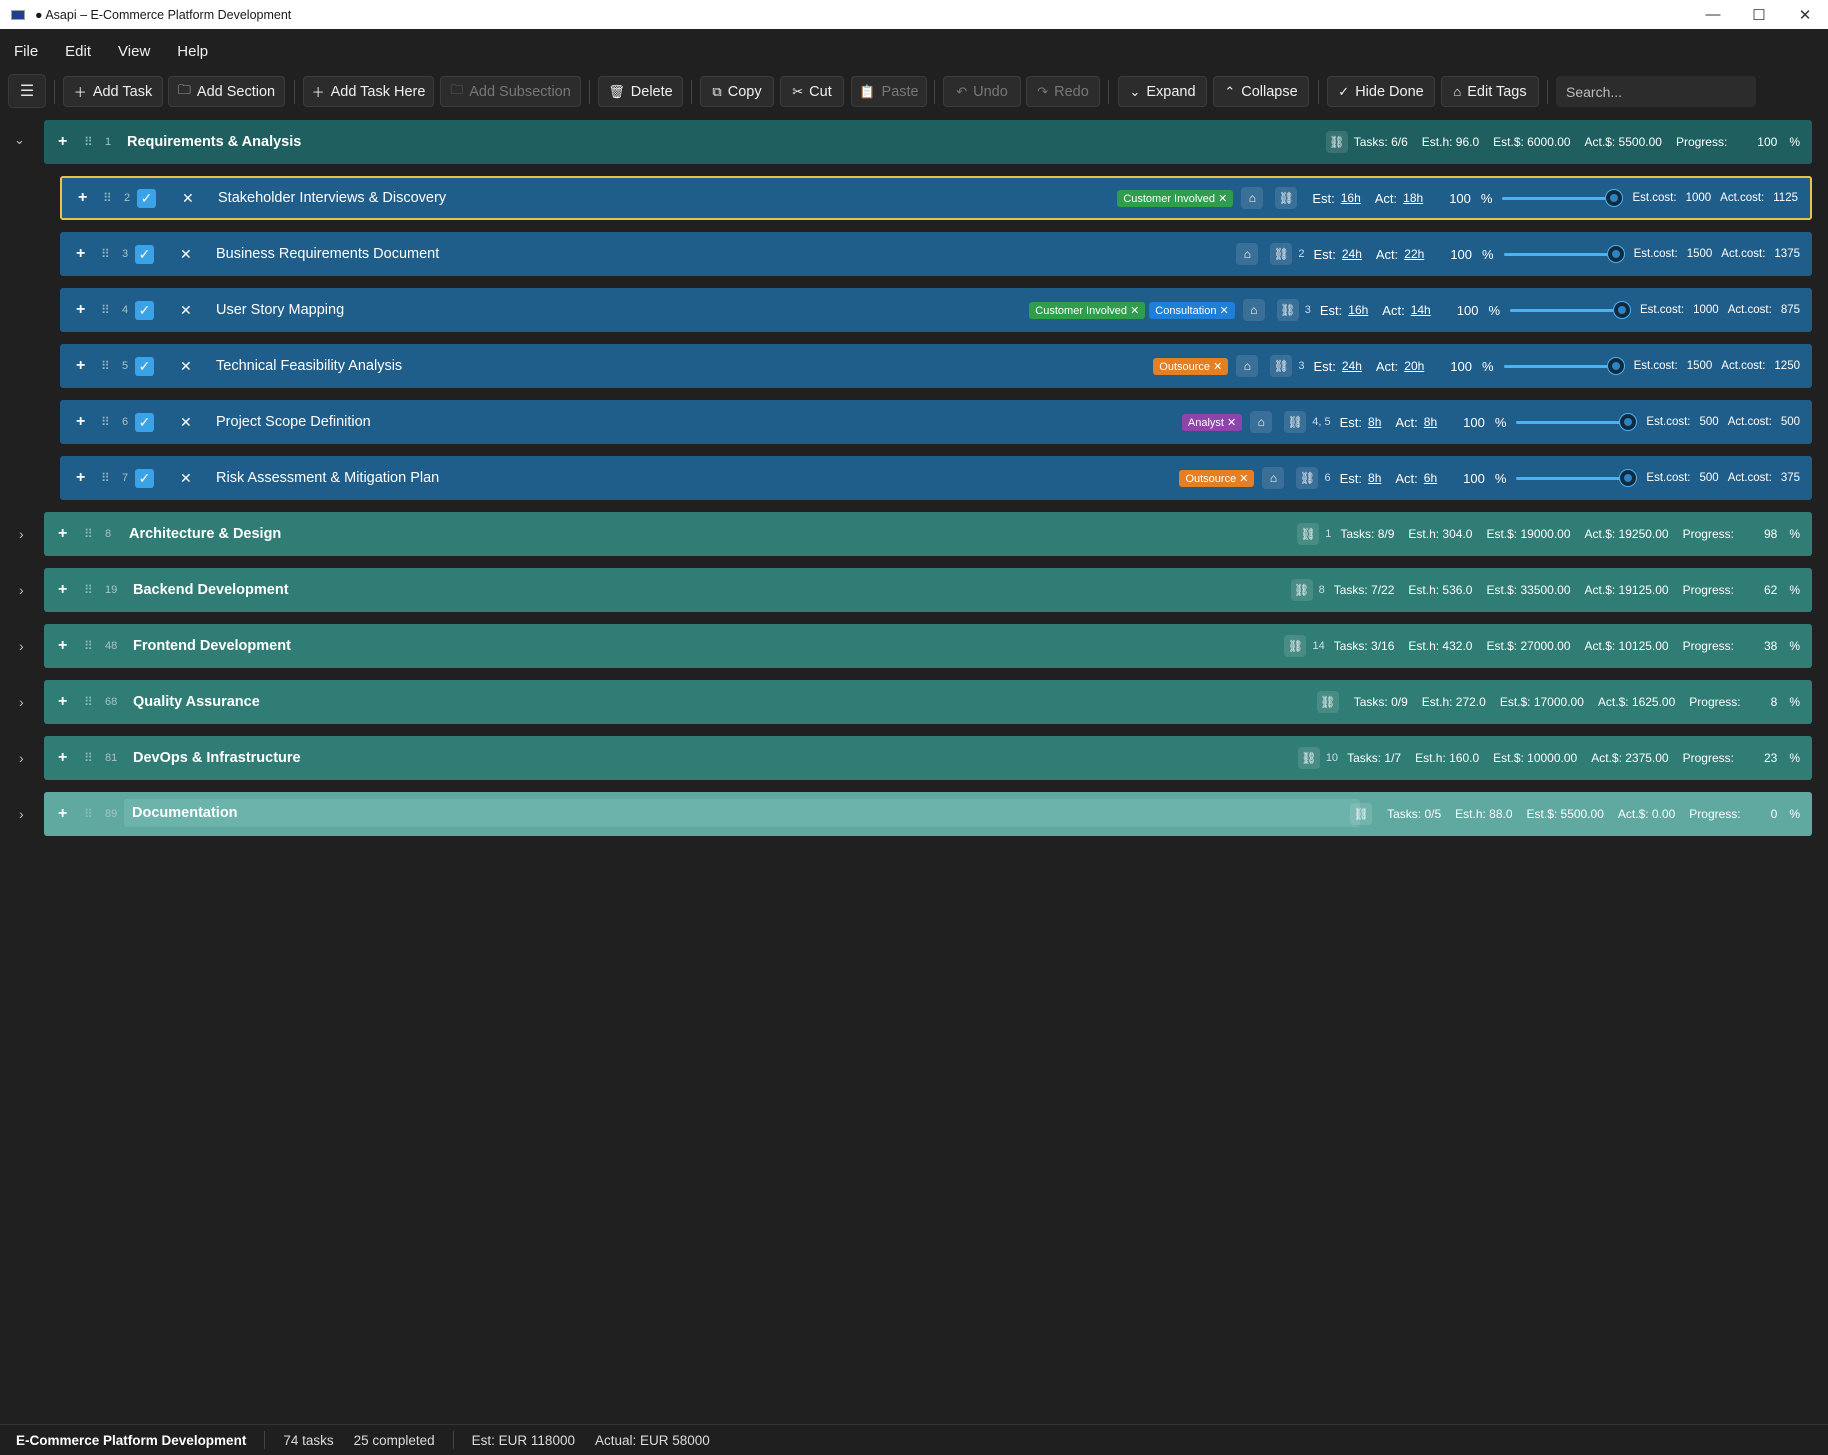 This screenshot has height=1455, width=1828. I want to click on collapse-button: ⌃ Collapse, so click(1261, 91).